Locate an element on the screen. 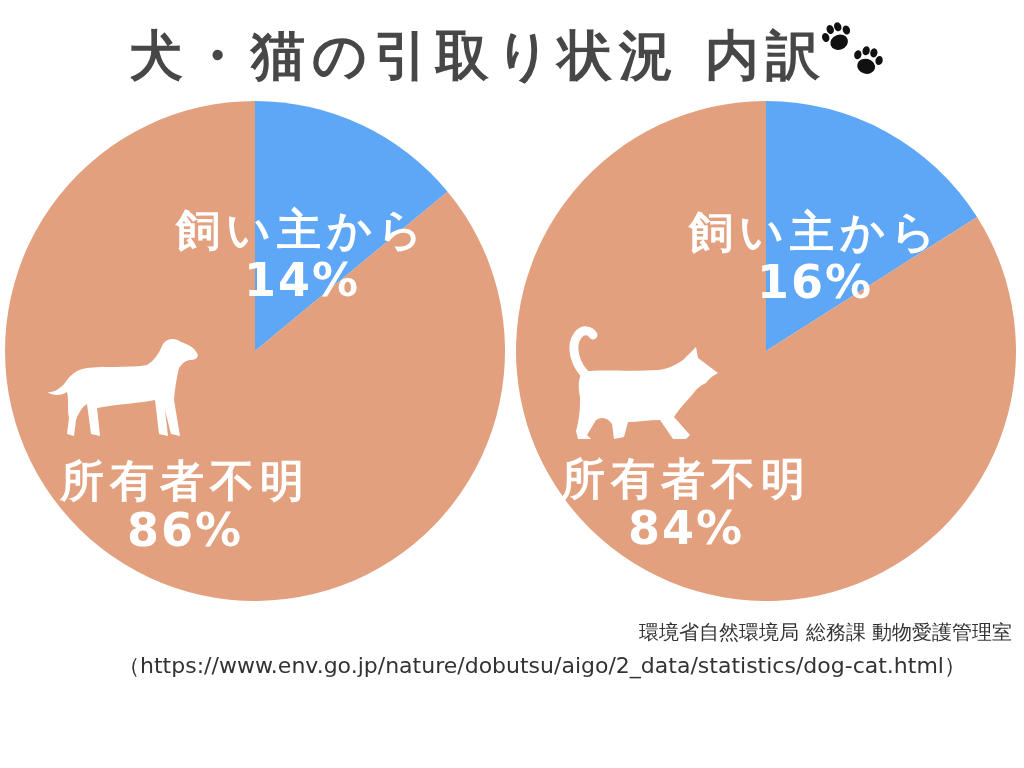  annotation: 環境省自然環境局 総務課 動物愛護管理室 is located at coordinates (825, 632).